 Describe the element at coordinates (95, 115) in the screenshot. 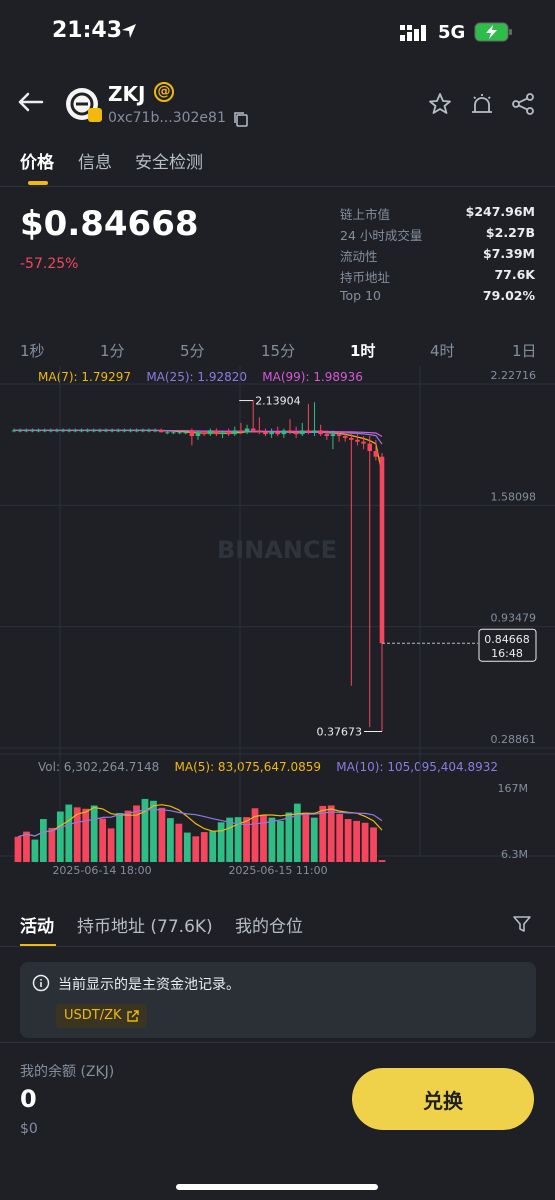

I see `chain-badge-icon` at that location.